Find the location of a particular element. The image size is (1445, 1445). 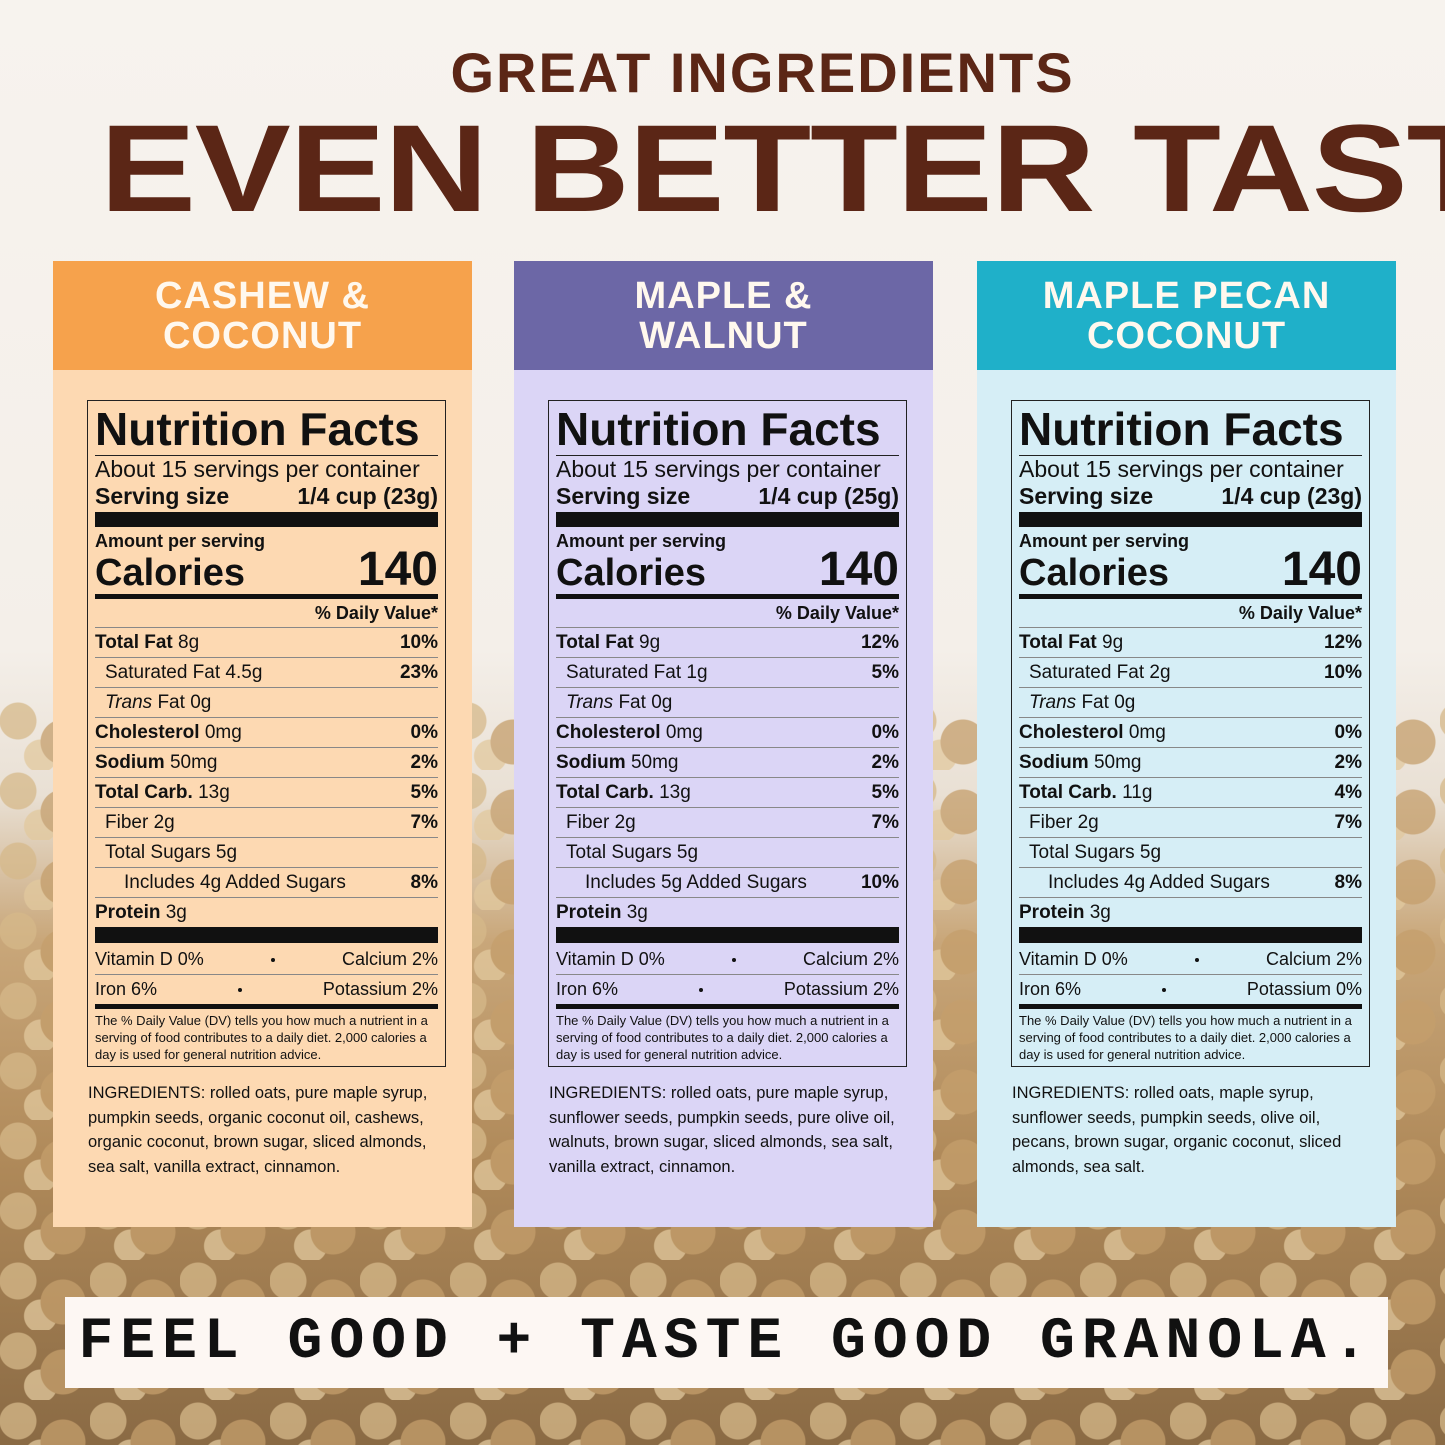

nutrient-row: Saturated Fat 4.5g 23% is located at coordinates (266, 672).